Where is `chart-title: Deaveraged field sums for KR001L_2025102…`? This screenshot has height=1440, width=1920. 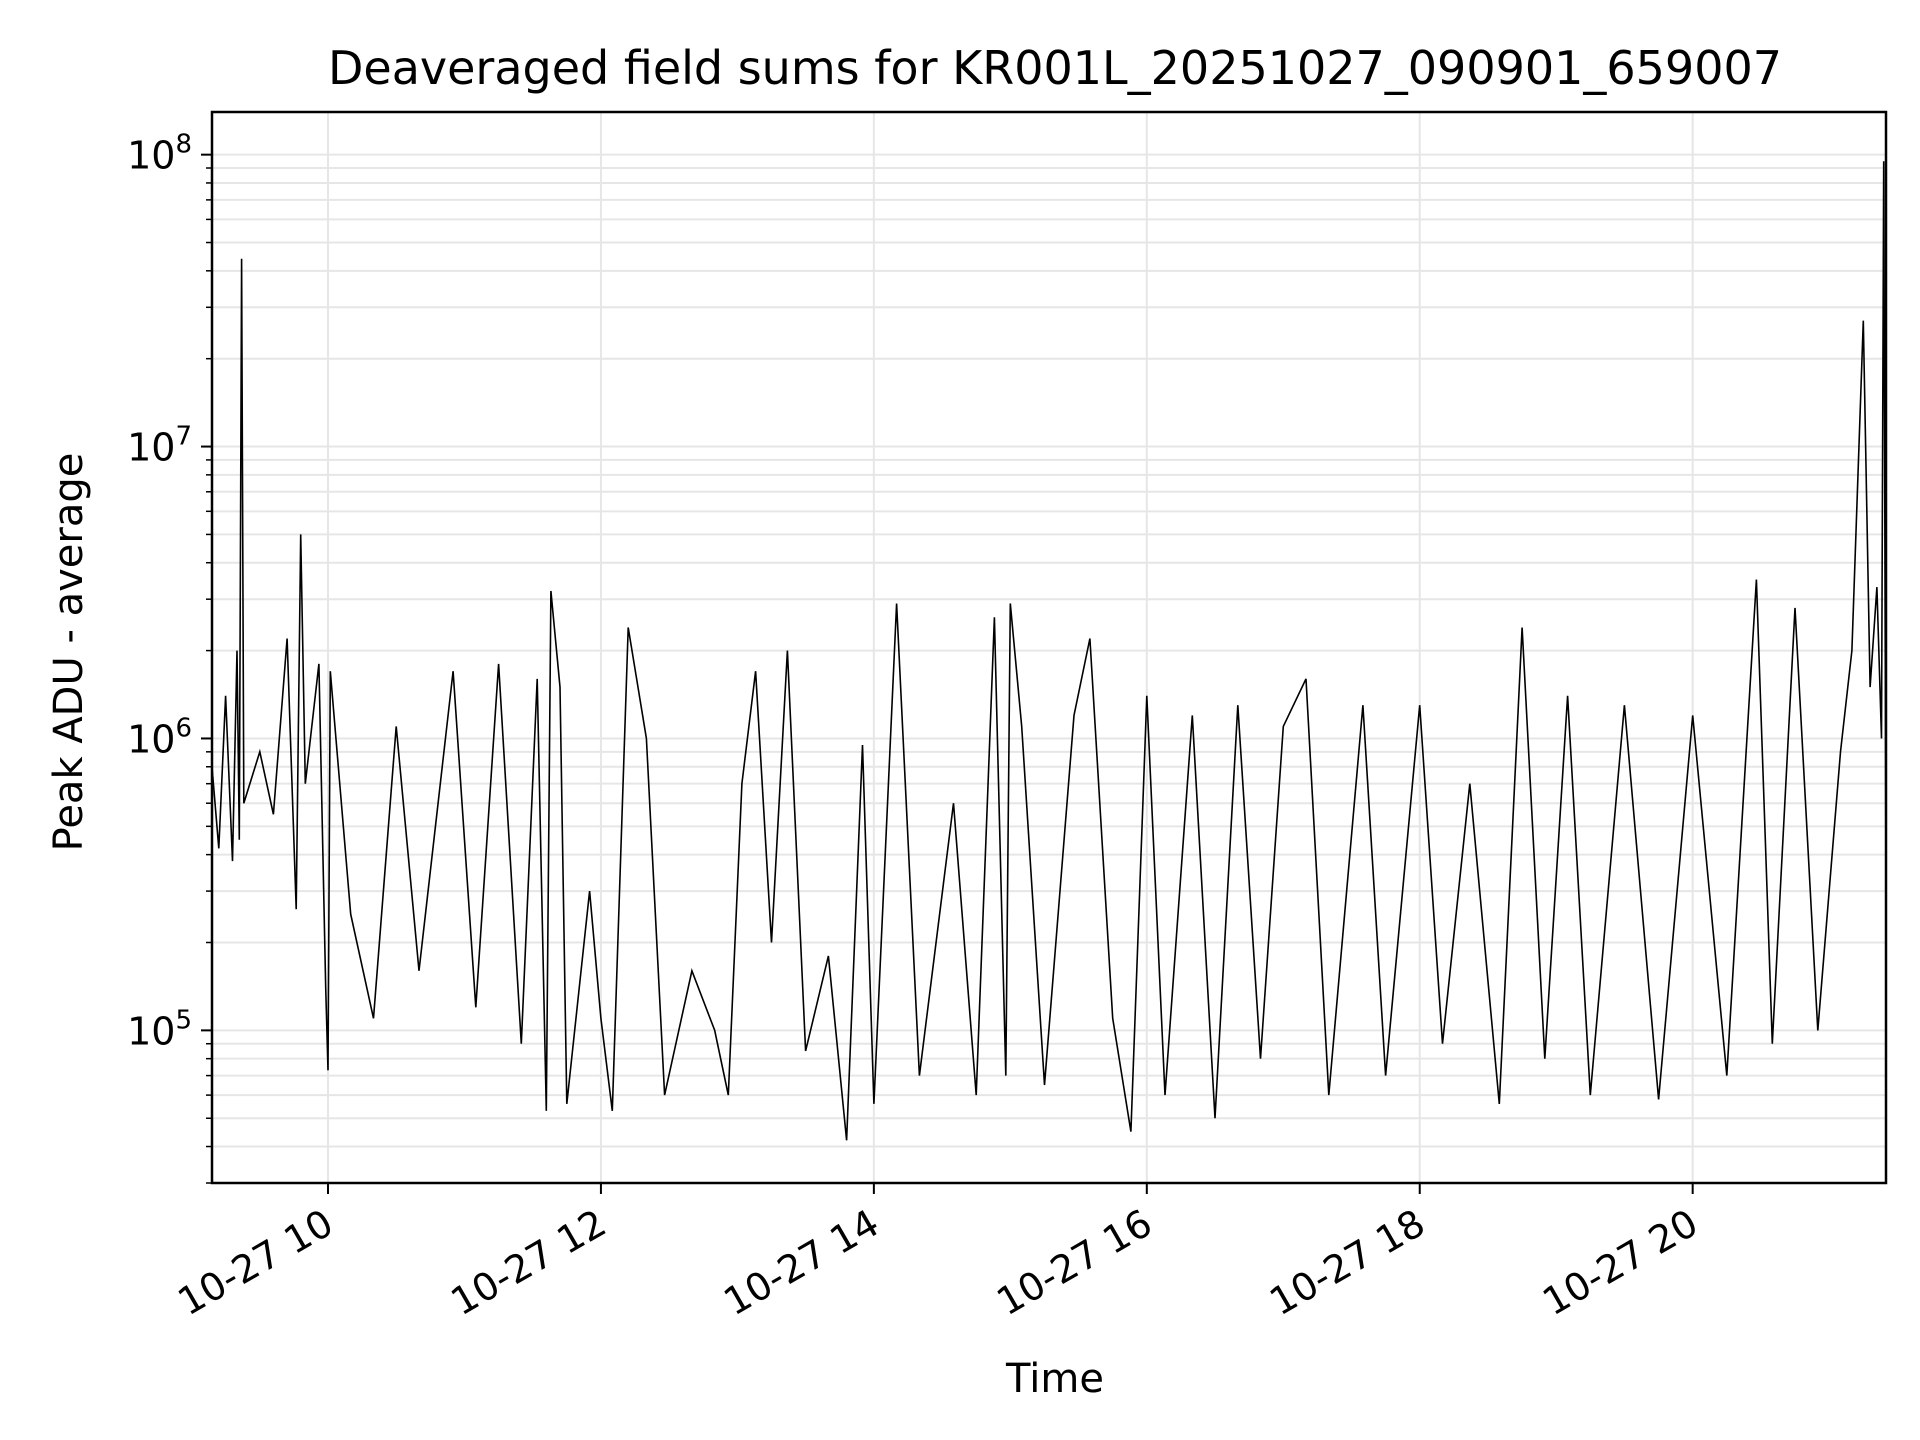
chart-title: Deaveraged field sums for KR001L_2025102… is located at coordinates (1055, 68).